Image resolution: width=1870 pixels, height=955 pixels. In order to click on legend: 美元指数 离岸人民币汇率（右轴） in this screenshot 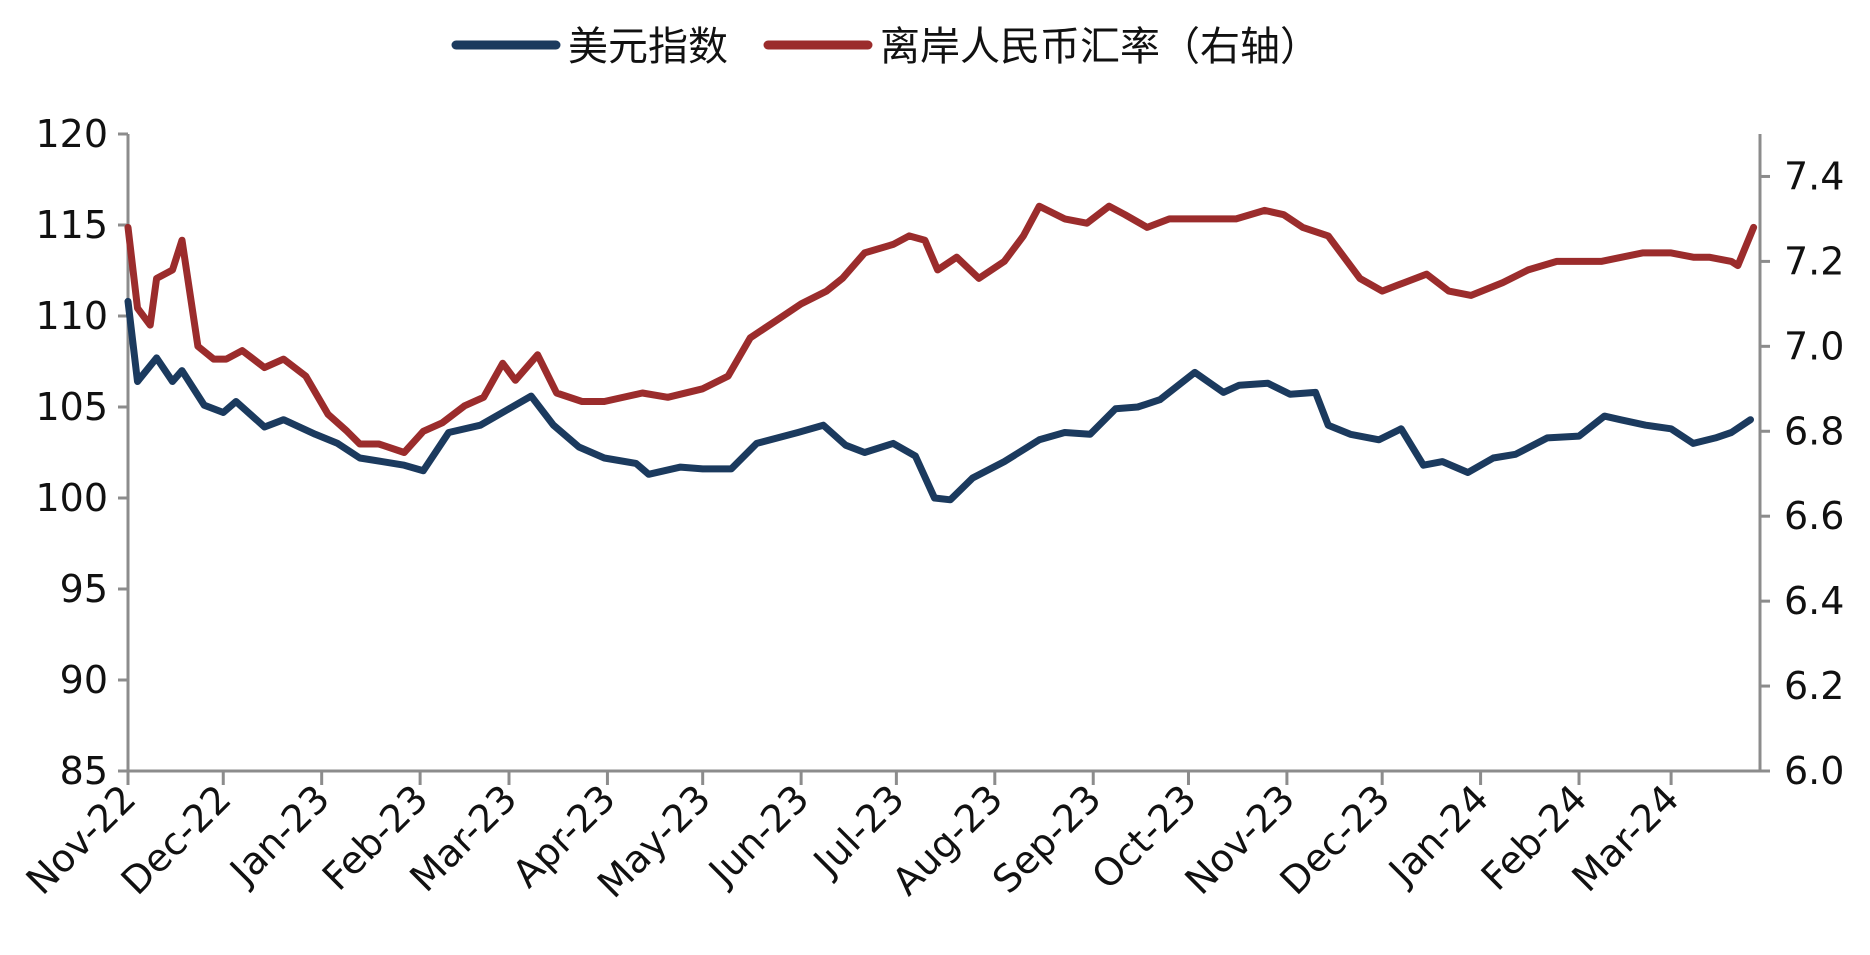, I will do `click(885, 47)`.